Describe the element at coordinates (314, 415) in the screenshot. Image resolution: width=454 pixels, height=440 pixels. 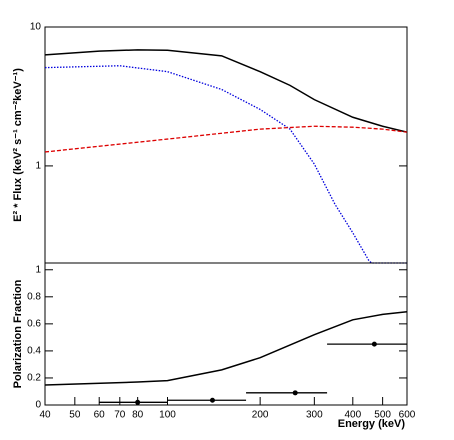
I see `x-tick-label: 300` at that location.